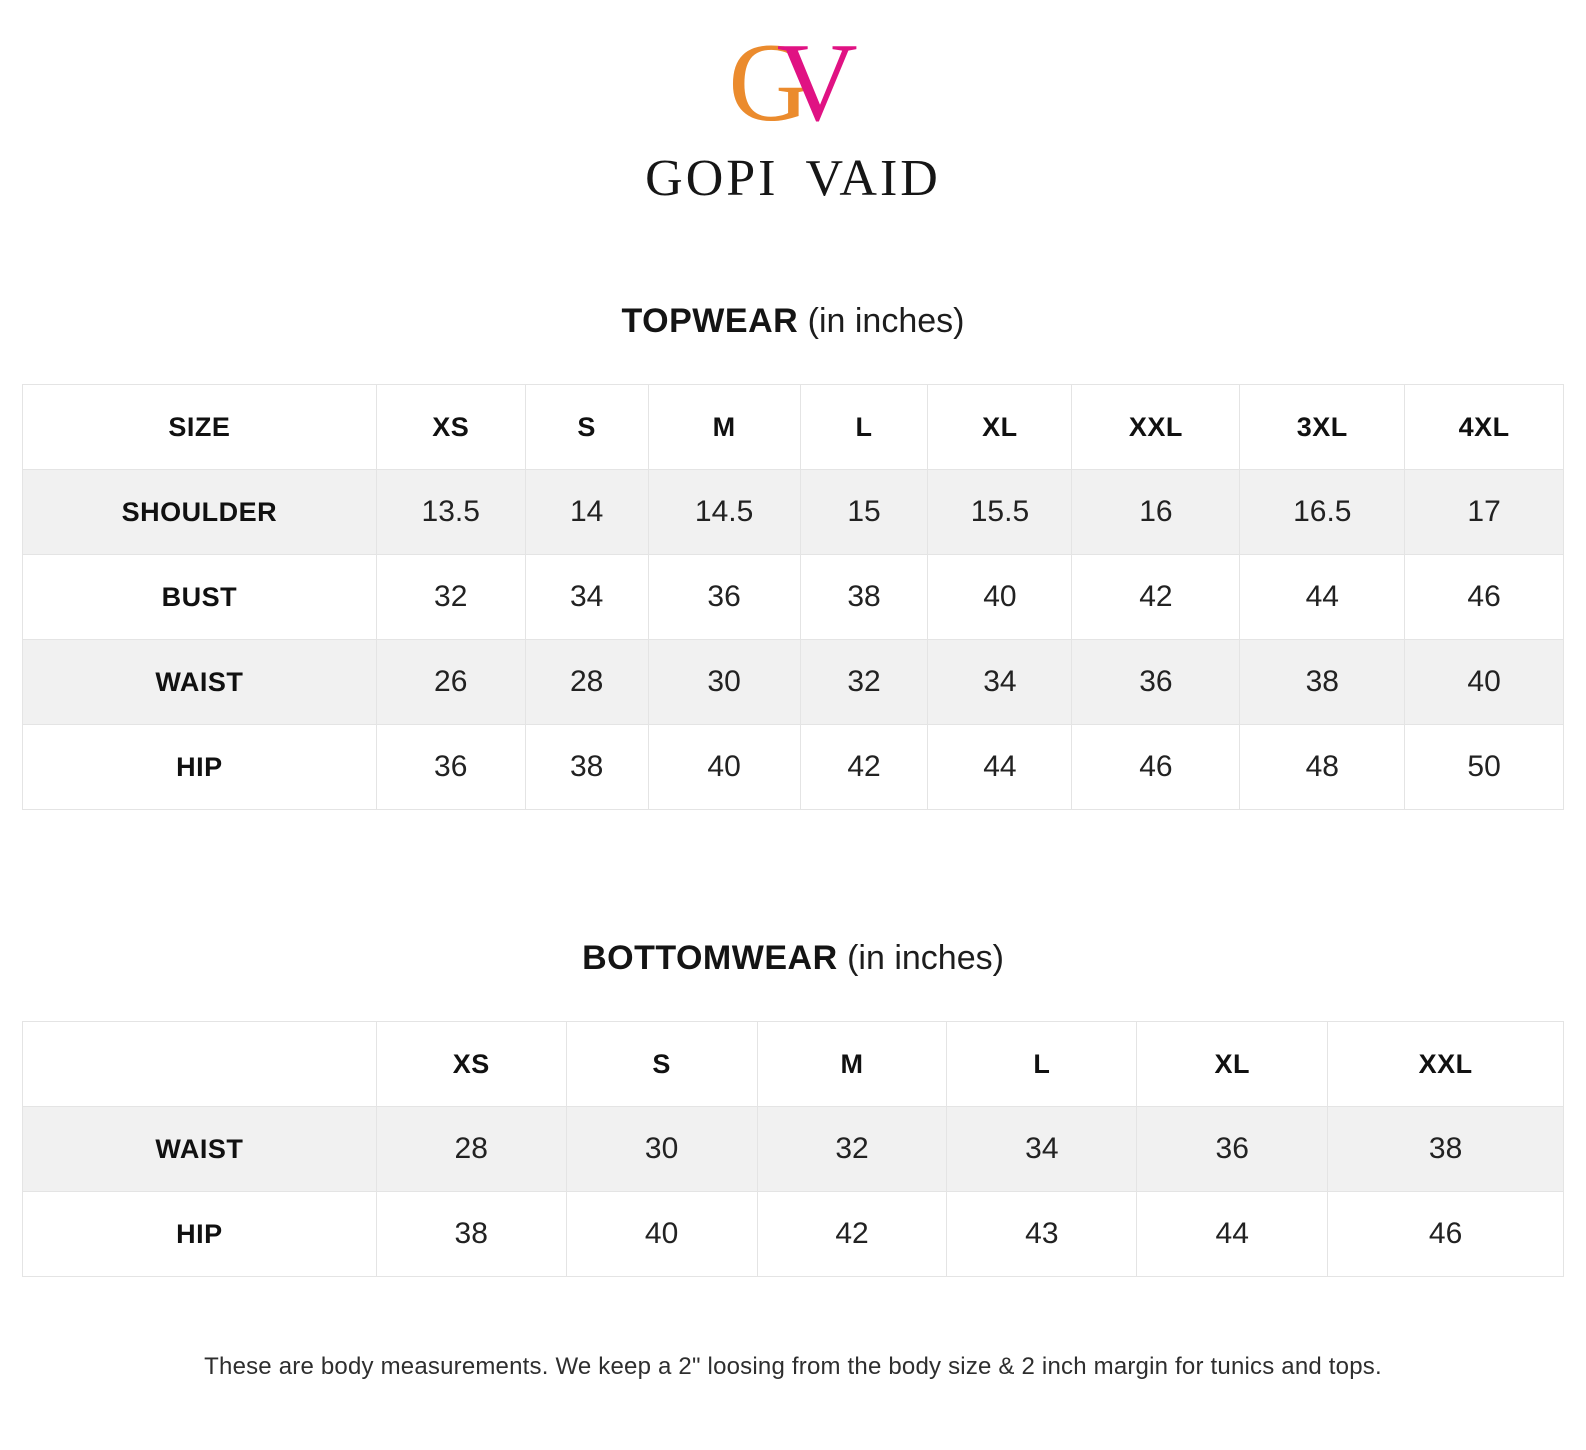  What do you see at coordinates (1000, 427) in the screenshot?
I see `topwear-header-cell-xl: XL` at bounding box center [1000, 427].